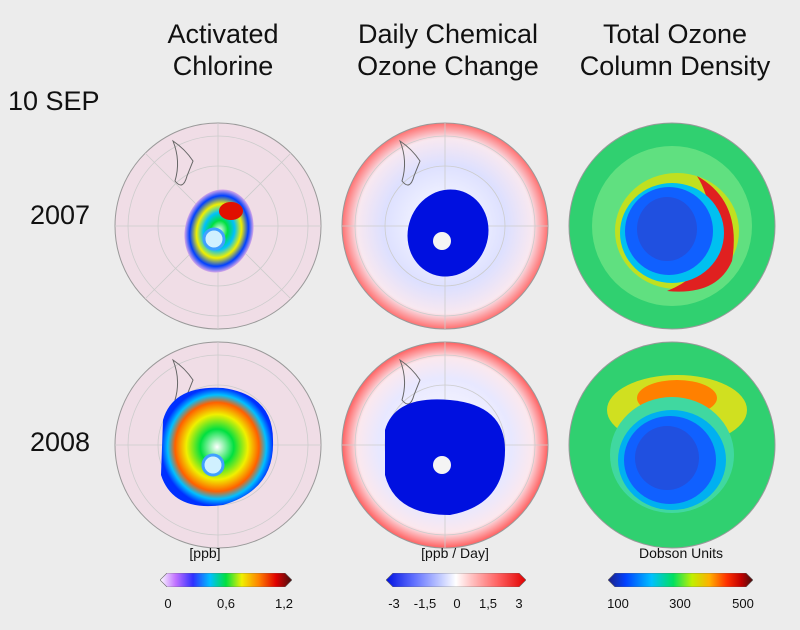 The image size is (800, 630). What do you see at coordinates (226, 580) in the screenshot?
I see `colorbar-chlorine` at bounding box center [226, 580].